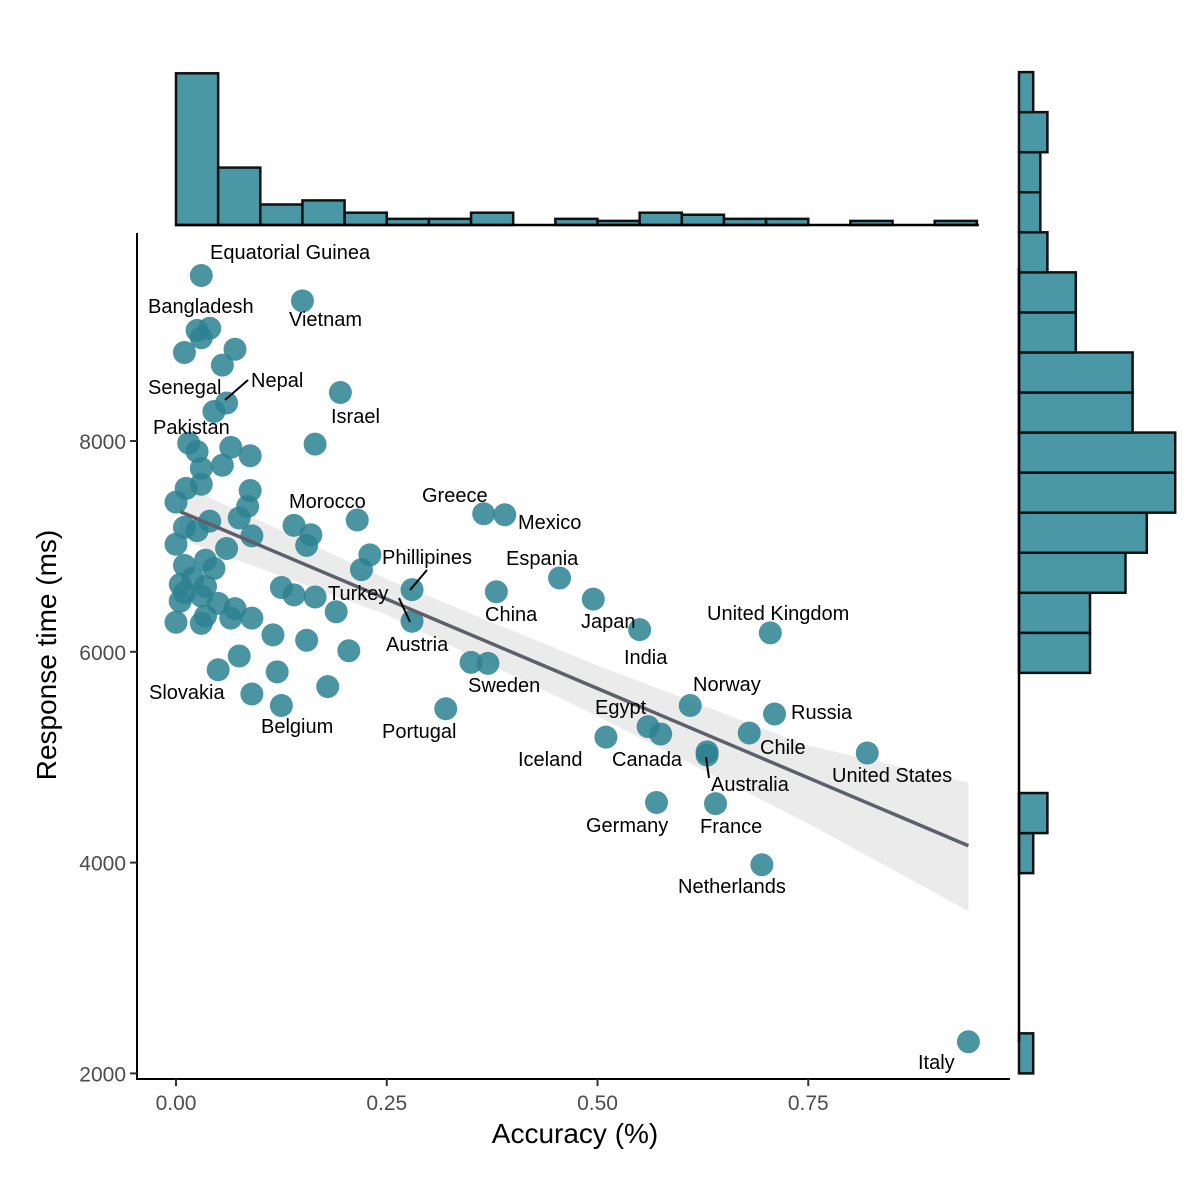 The width and height of the screenshot is (1200, 1188). What do you see at coordinates (187, 693) in the screenshot?
I see `label-slovakia: Slovakia` at bounding box center [187, 693].